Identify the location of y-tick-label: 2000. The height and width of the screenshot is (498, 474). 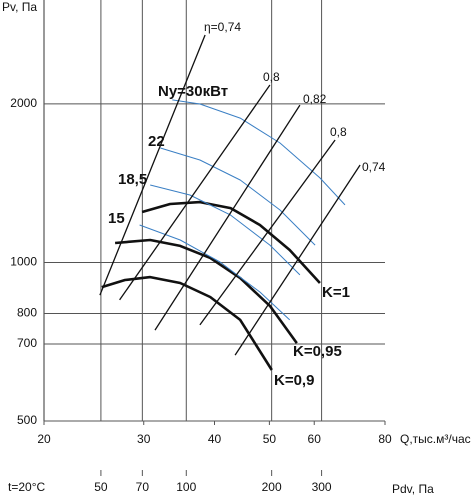
(23, 103).